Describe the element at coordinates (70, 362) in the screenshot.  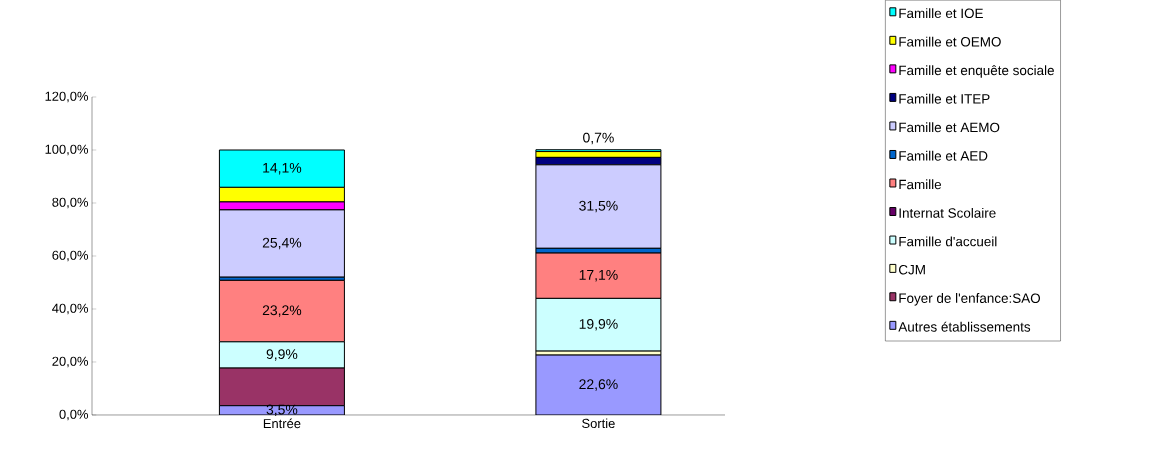
I see `y-tick-label: 20,0%` at that location.